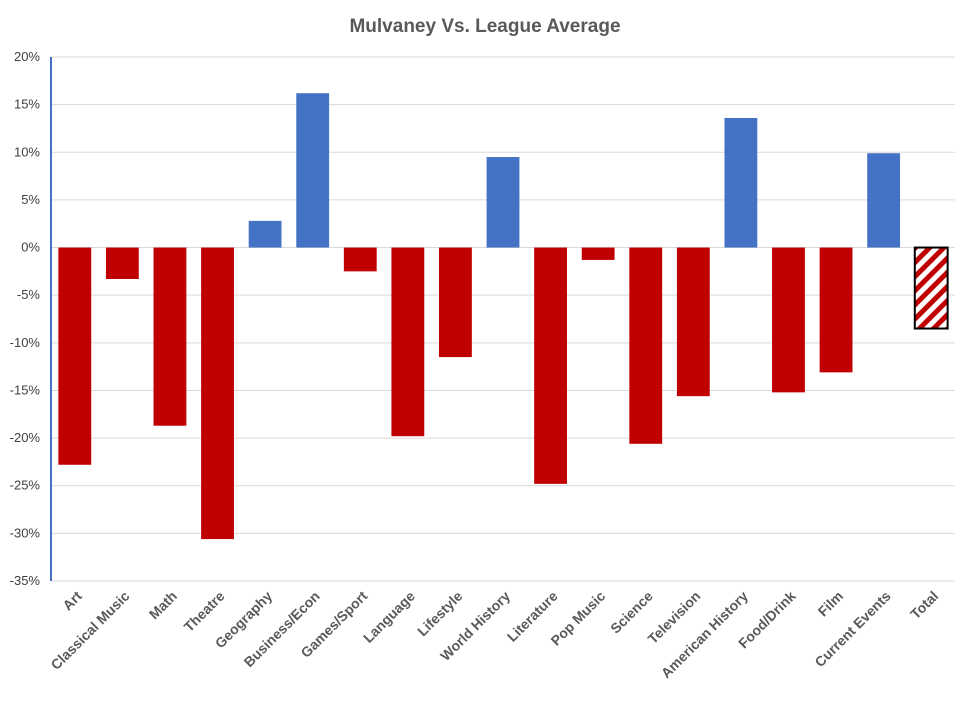  I want to click on bar-lifestyle, so click(455, 302).